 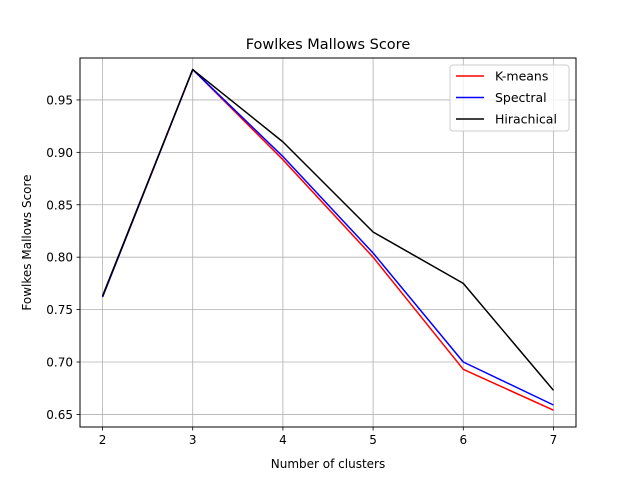 What do you see at coordinates (59, 205) in the screenshot?
I see `y-tick-label: 0.85` at bounding box center [59, 205].